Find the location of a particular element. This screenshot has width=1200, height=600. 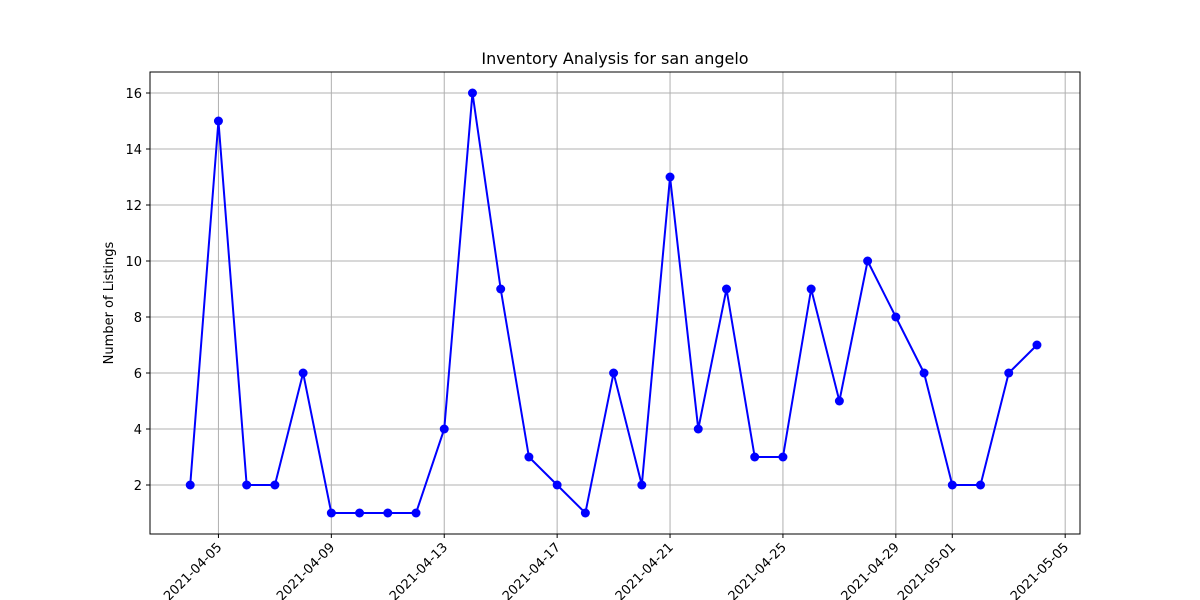

y-axis: 2 4 6 8 10 12 14 16 is located at coordinates (137, 290).